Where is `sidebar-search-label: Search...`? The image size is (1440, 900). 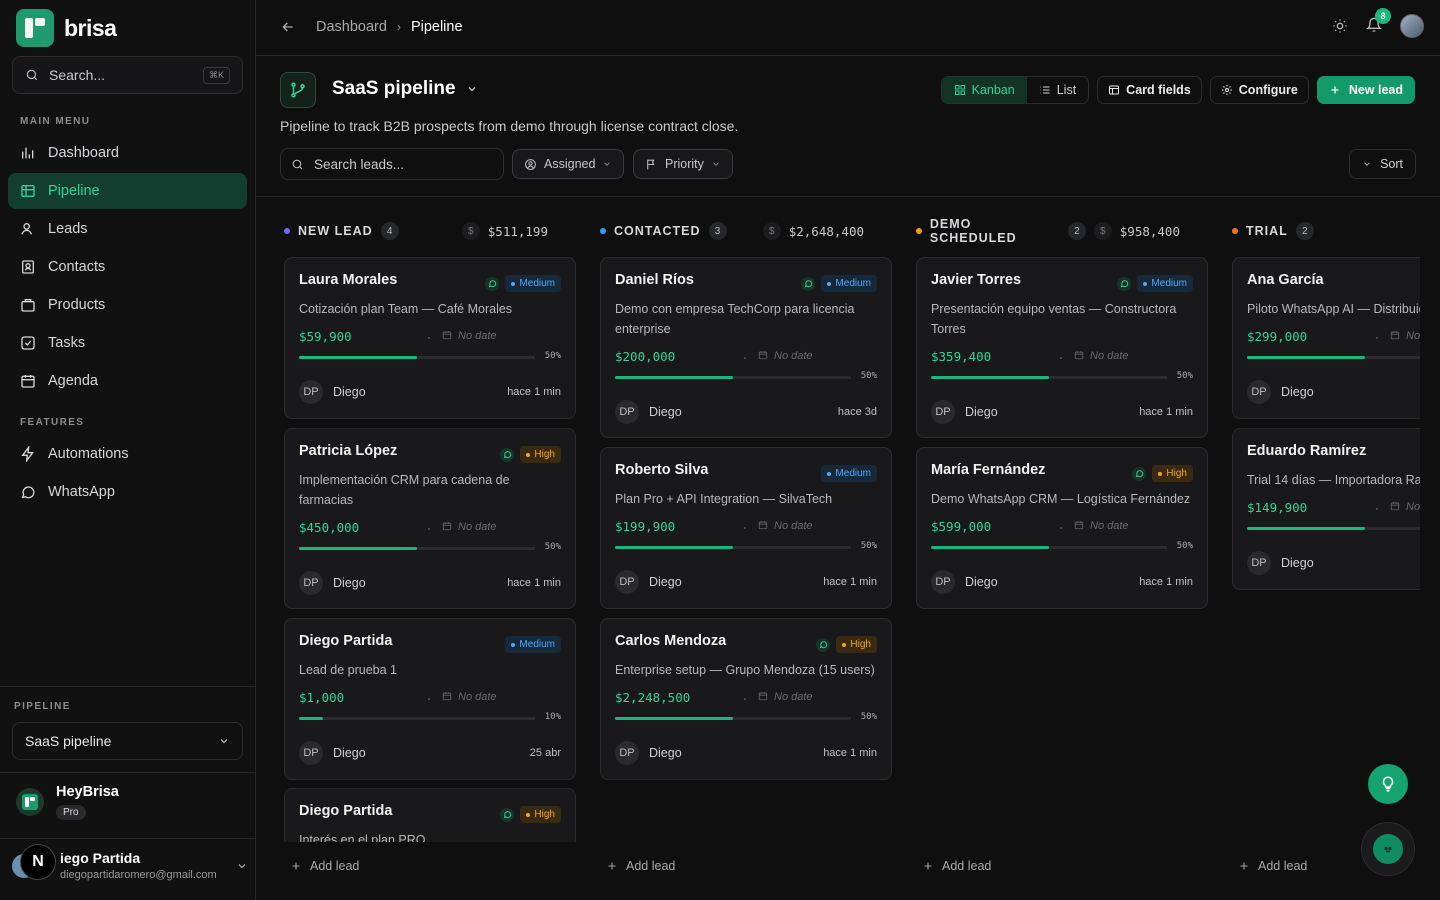 sidebar-search-label: Search... is located at coordinates (77, 75).